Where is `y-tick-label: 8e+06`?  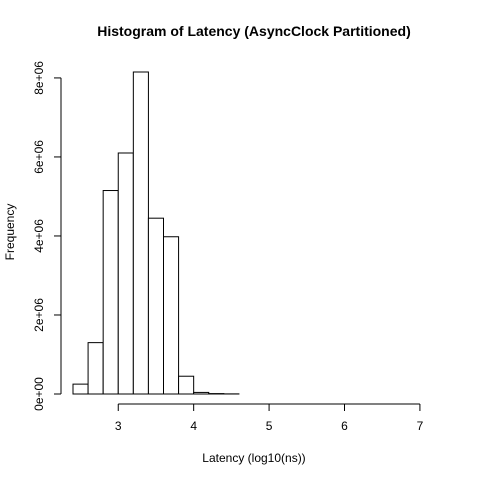 y-tick-label: 8e+06 is located at coordinates (39, 78).